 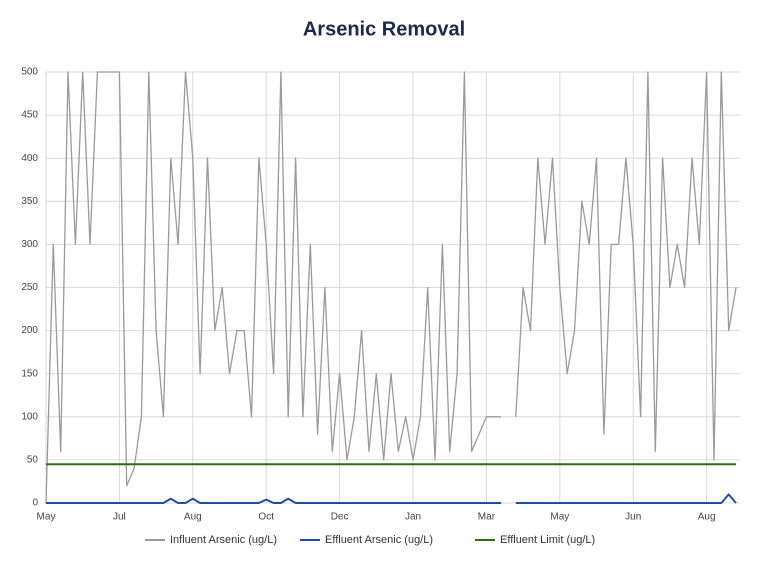 What do you see at coordinates (29, 244) in the screenshot?
I see `y-tick-label: 300` at bounding box center [29, 244].